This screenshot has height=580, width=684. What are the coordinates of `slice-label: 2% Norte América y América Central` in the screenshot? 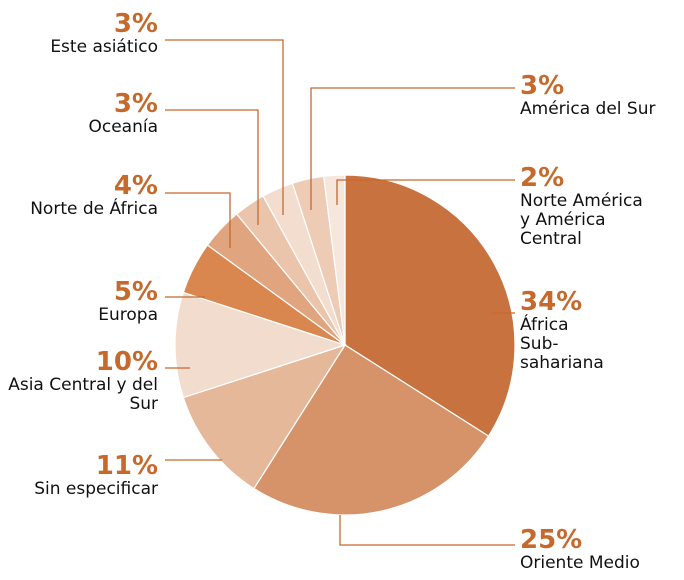 It's located at (585, 206).